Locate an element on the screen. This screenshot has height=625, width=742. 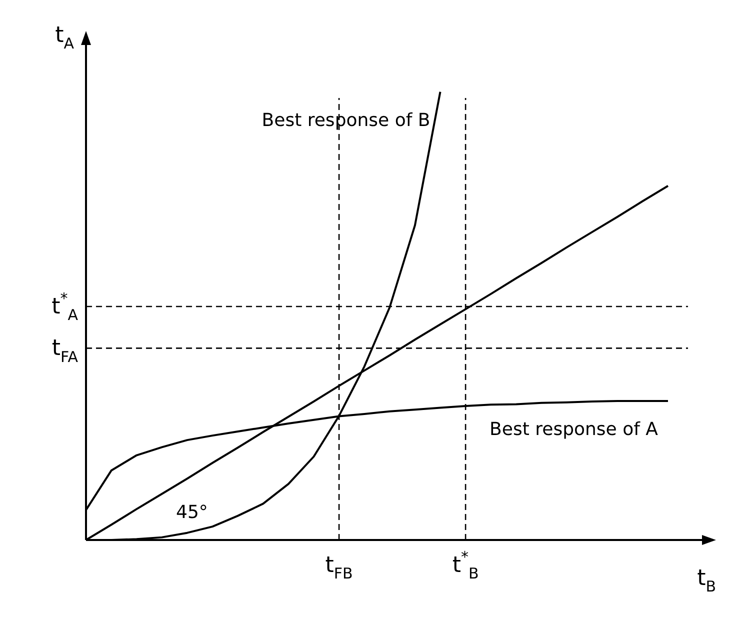
annotation: 45° is located at coordinates (192, 512).